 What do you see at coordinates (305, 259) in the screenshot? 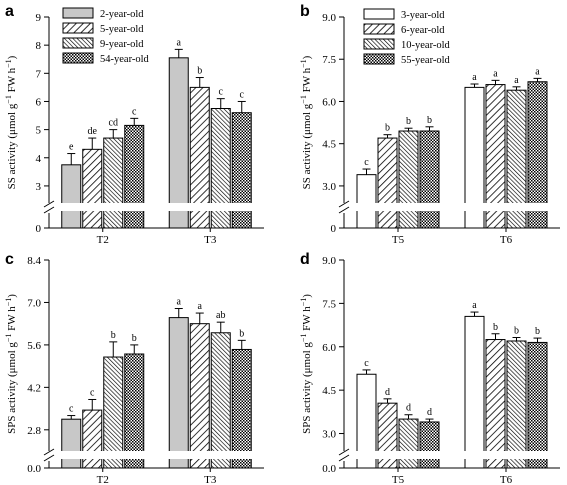
I see `panel-label-d: d` at bounding box center [305, 259].